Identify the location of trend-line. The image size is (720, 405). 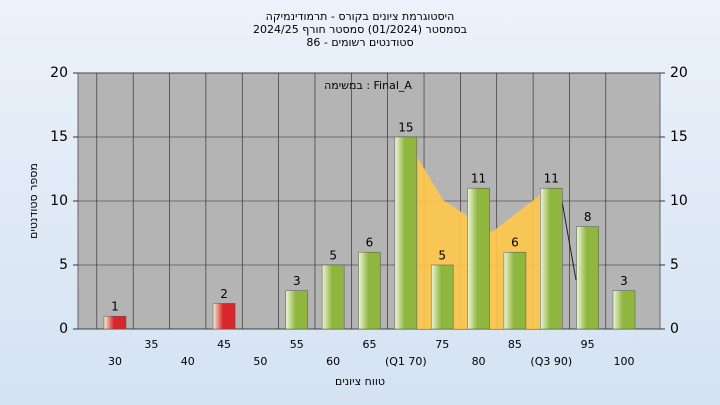
(568, 235).